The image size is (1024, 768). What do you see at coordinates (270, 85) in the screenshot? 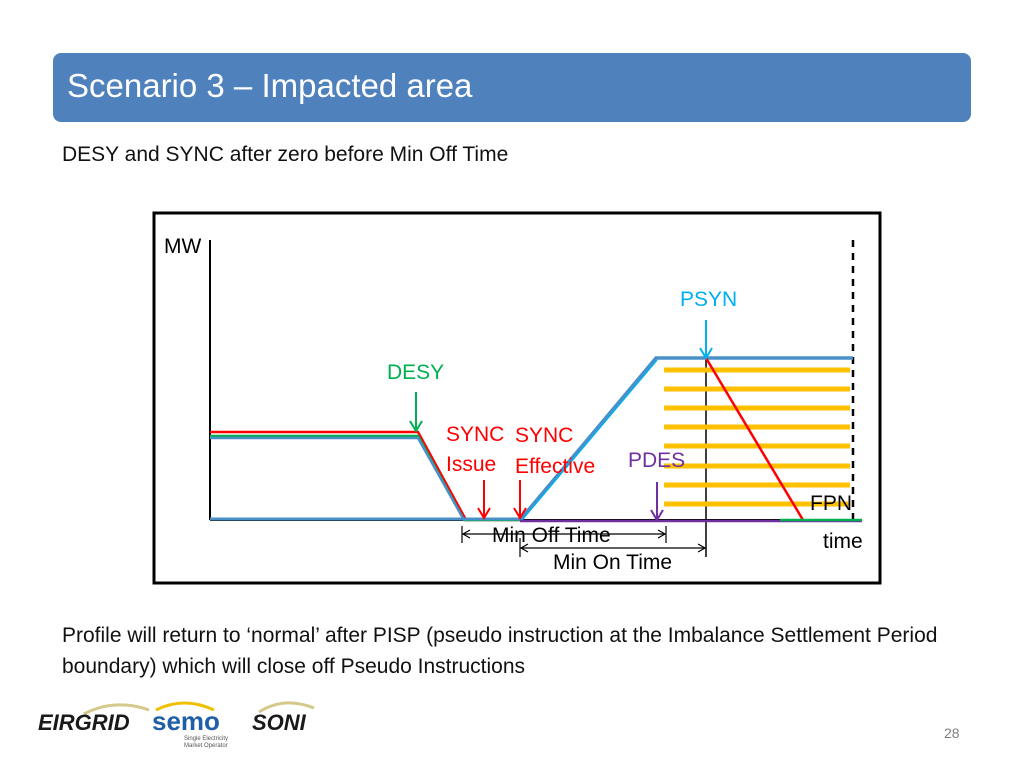
I see `slide-title: Scenario 3 – Impacted area` at bounding box center [270, 85].